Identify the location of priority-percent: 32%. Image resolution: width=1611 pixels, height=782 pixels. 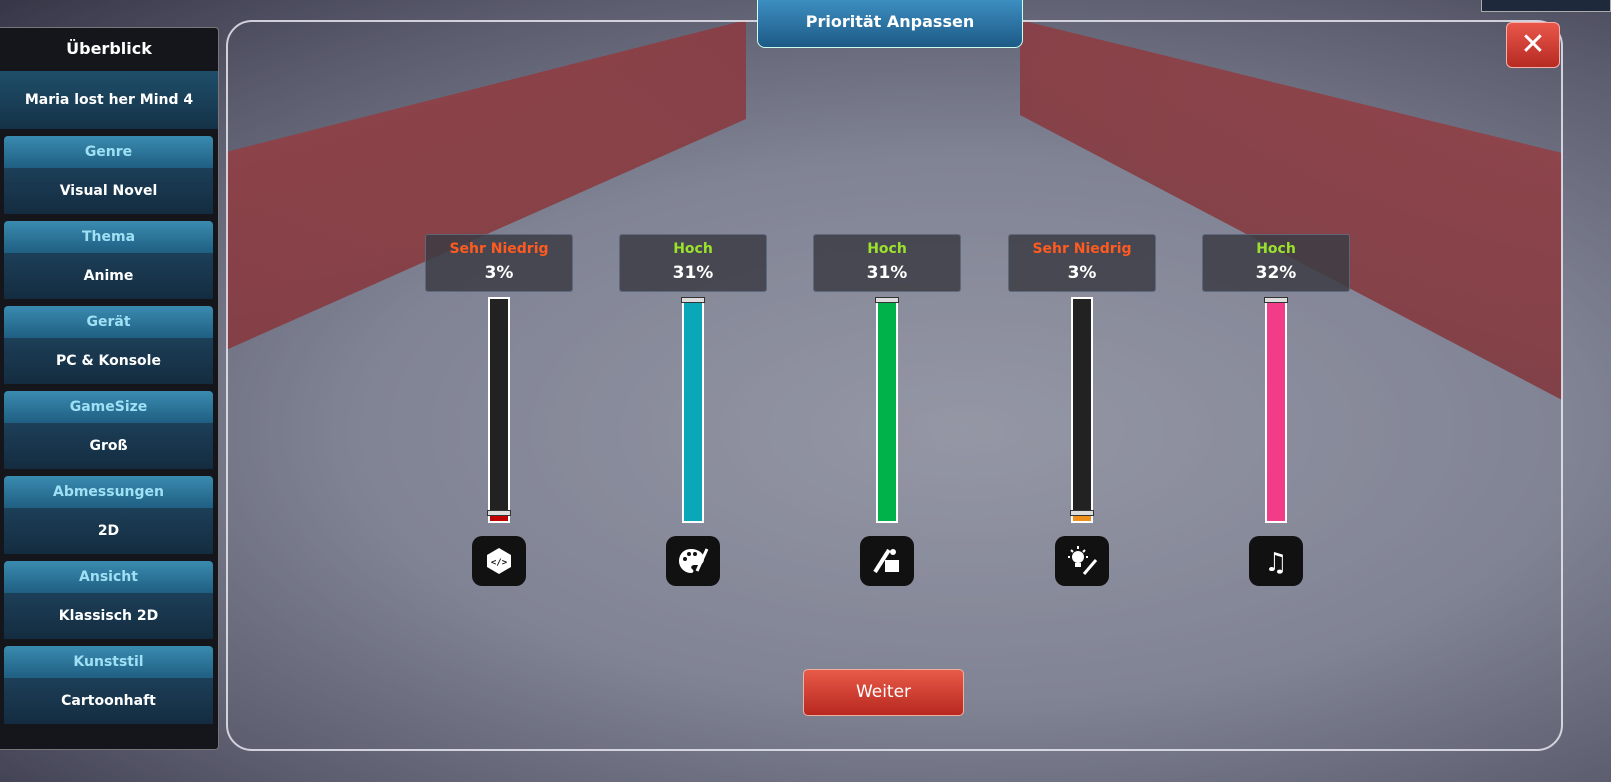
(1276, 273).